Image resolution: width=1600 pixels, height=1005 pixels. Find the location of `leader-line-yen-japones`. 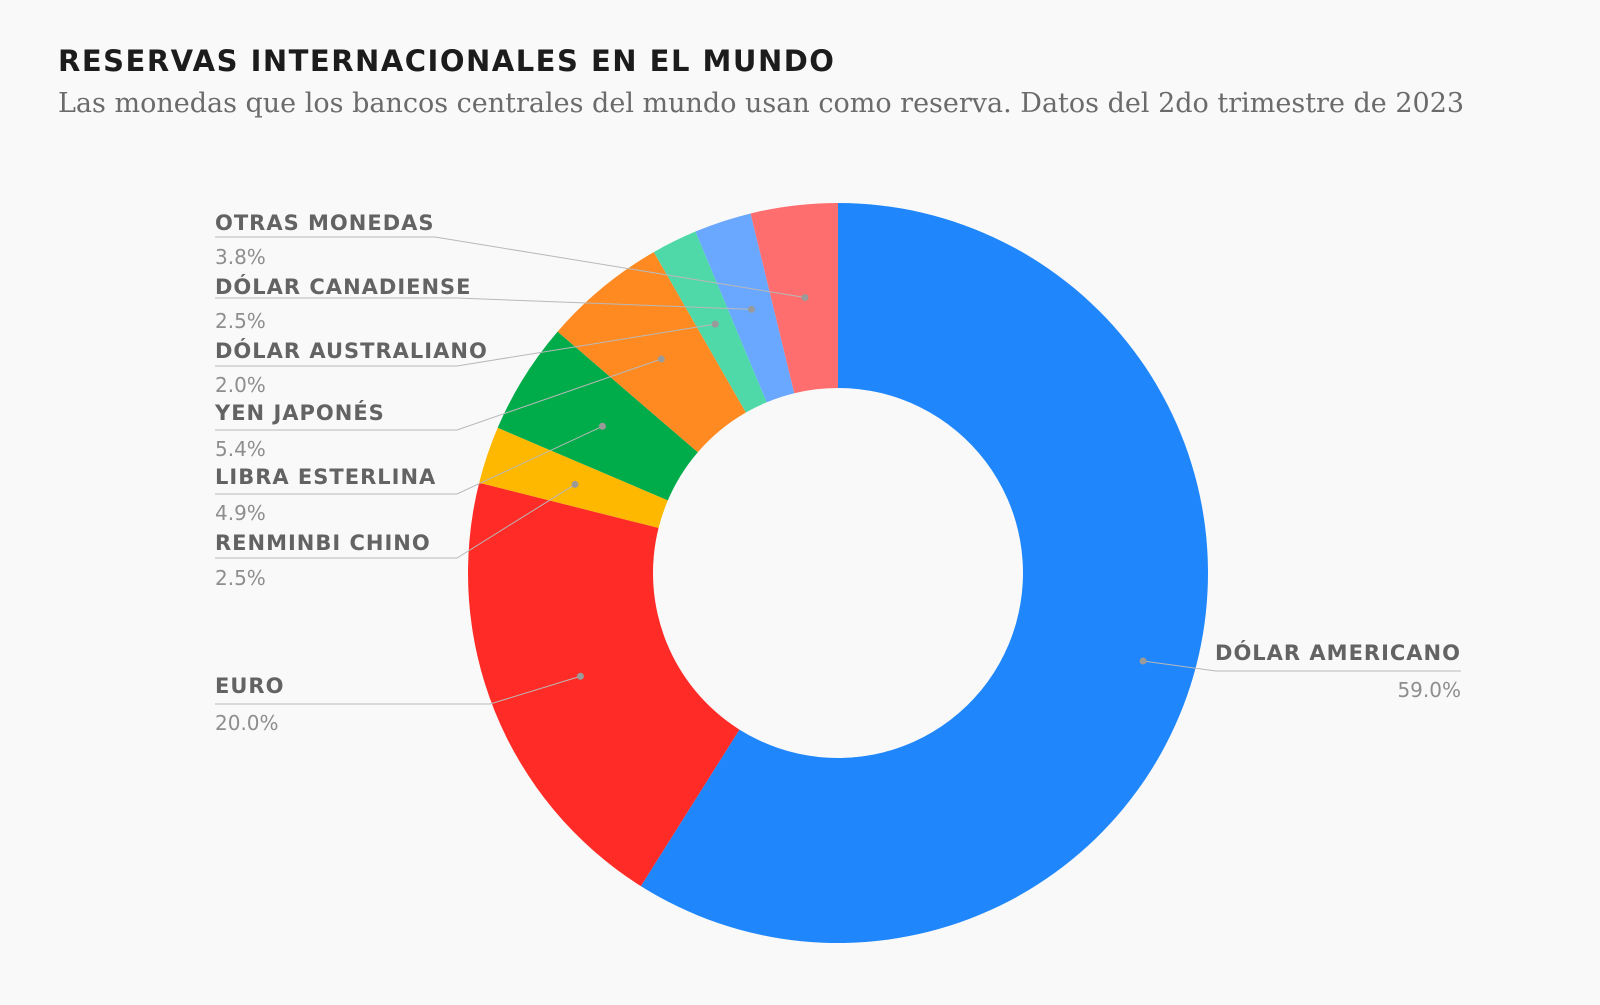

leader-line-yen-japones is located at coordinates (438, 394).